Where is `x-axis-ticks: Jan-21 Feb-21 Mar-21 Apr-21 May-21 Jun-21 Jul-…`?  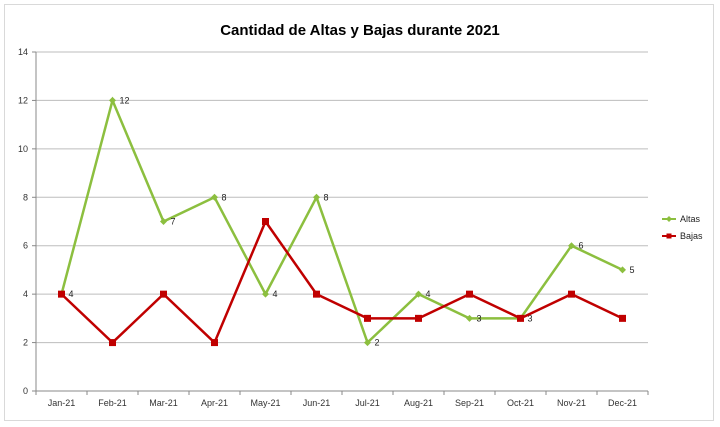
x-axis-ticks: Jan-21 Feb-21 Mar-21 Apr-21 May-21 Jun-21 Jul-… is located at coordinates (342, 403).